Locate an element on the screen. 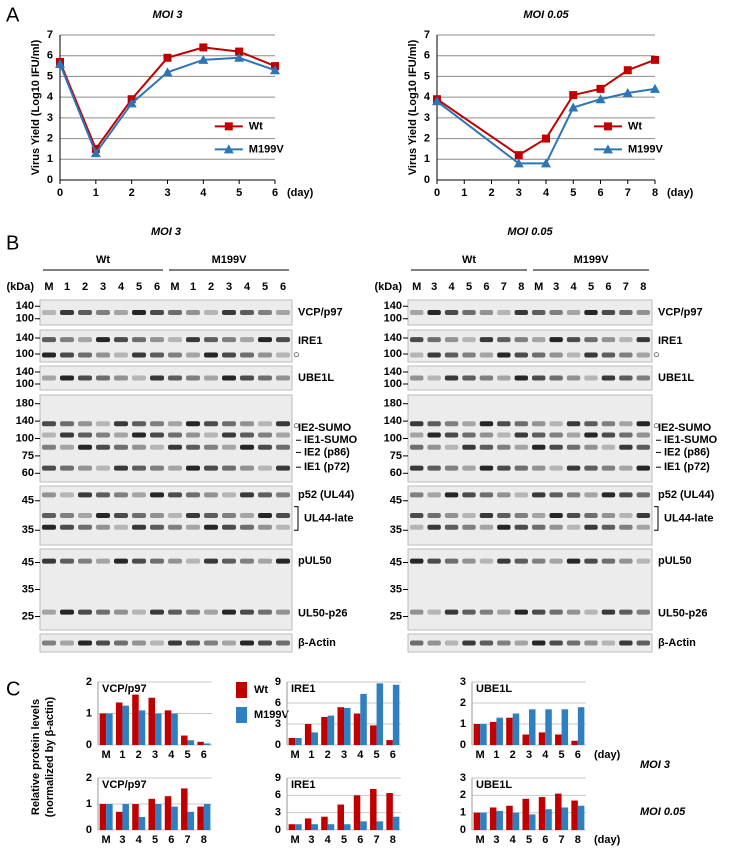 This screenshot has height=850, width=730. x-tick-label: 6 is located at coordinates (171, 840).